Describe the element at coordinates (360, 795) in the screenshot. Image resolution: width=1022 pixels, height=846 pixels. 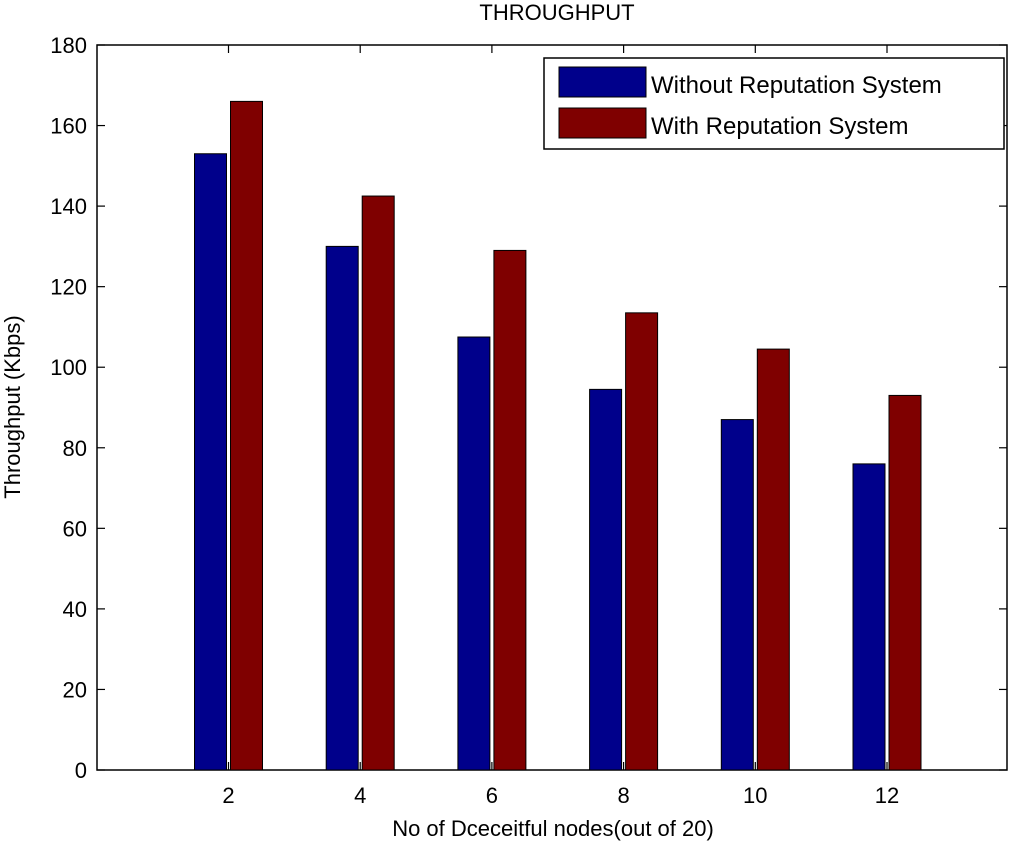
I see `x-tick-label: 4` at that location.